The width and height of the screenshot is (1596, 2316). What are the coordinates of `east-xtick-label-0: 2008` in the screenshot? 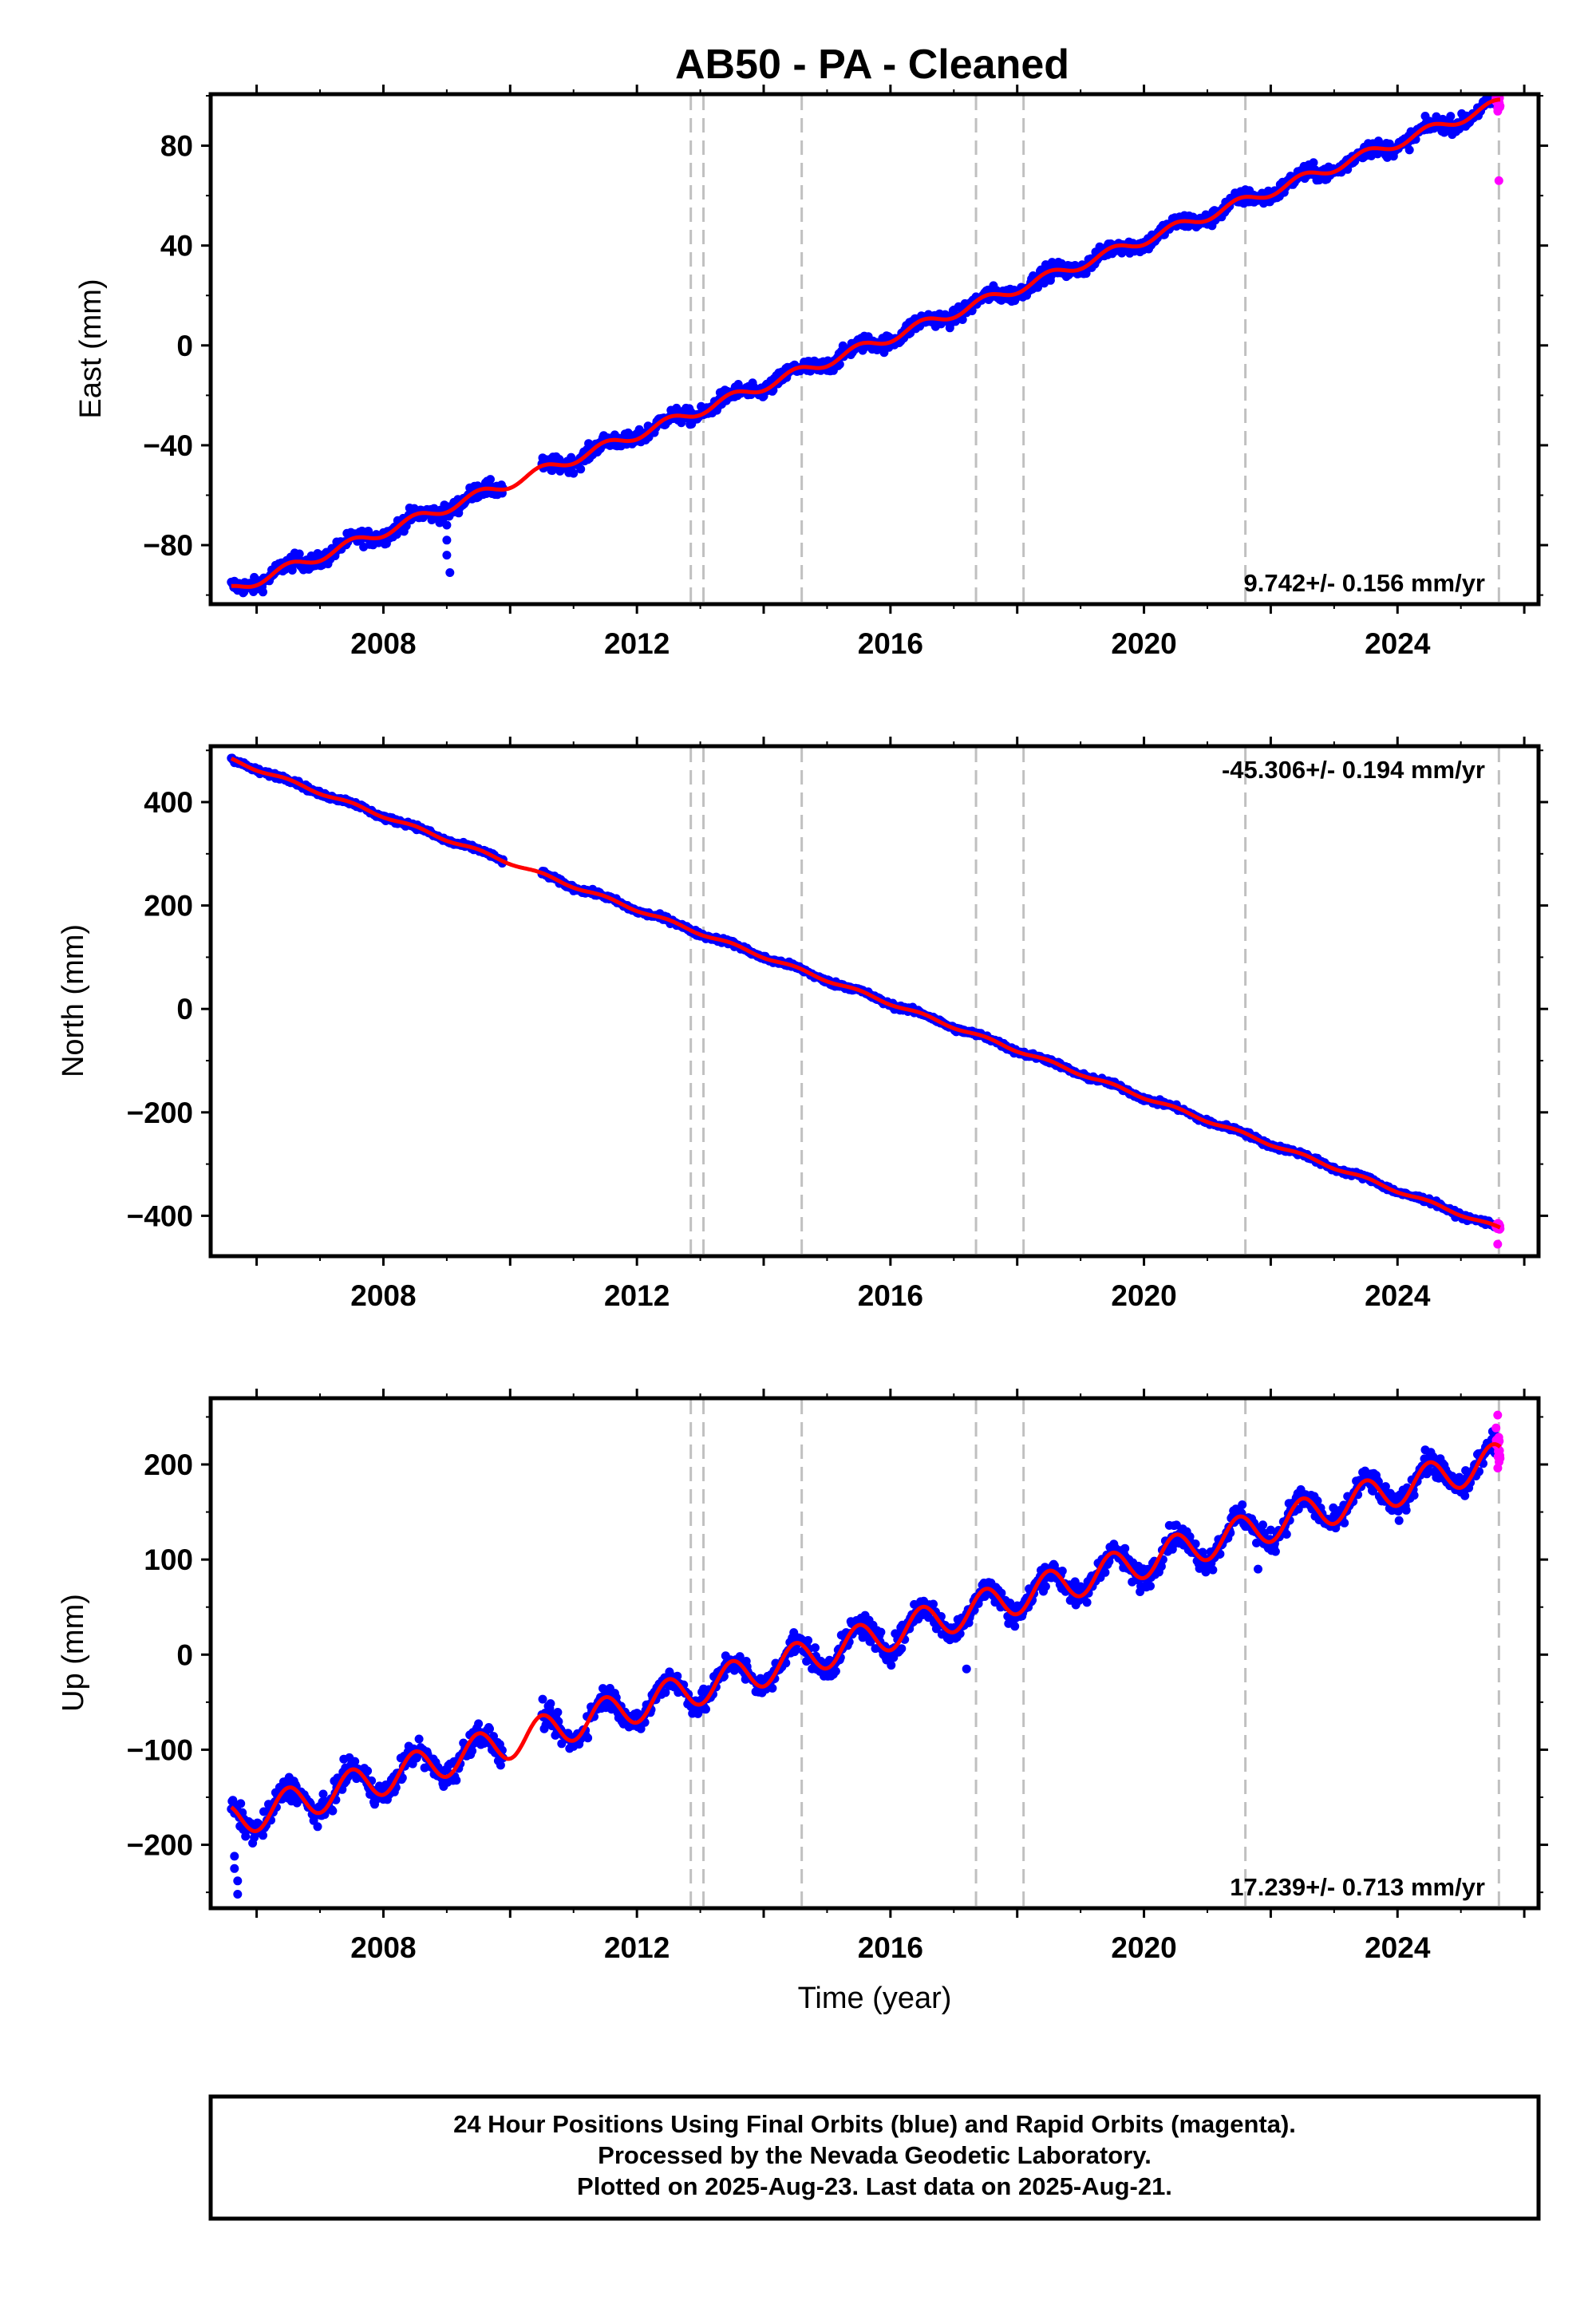 It's located at (383, 643).